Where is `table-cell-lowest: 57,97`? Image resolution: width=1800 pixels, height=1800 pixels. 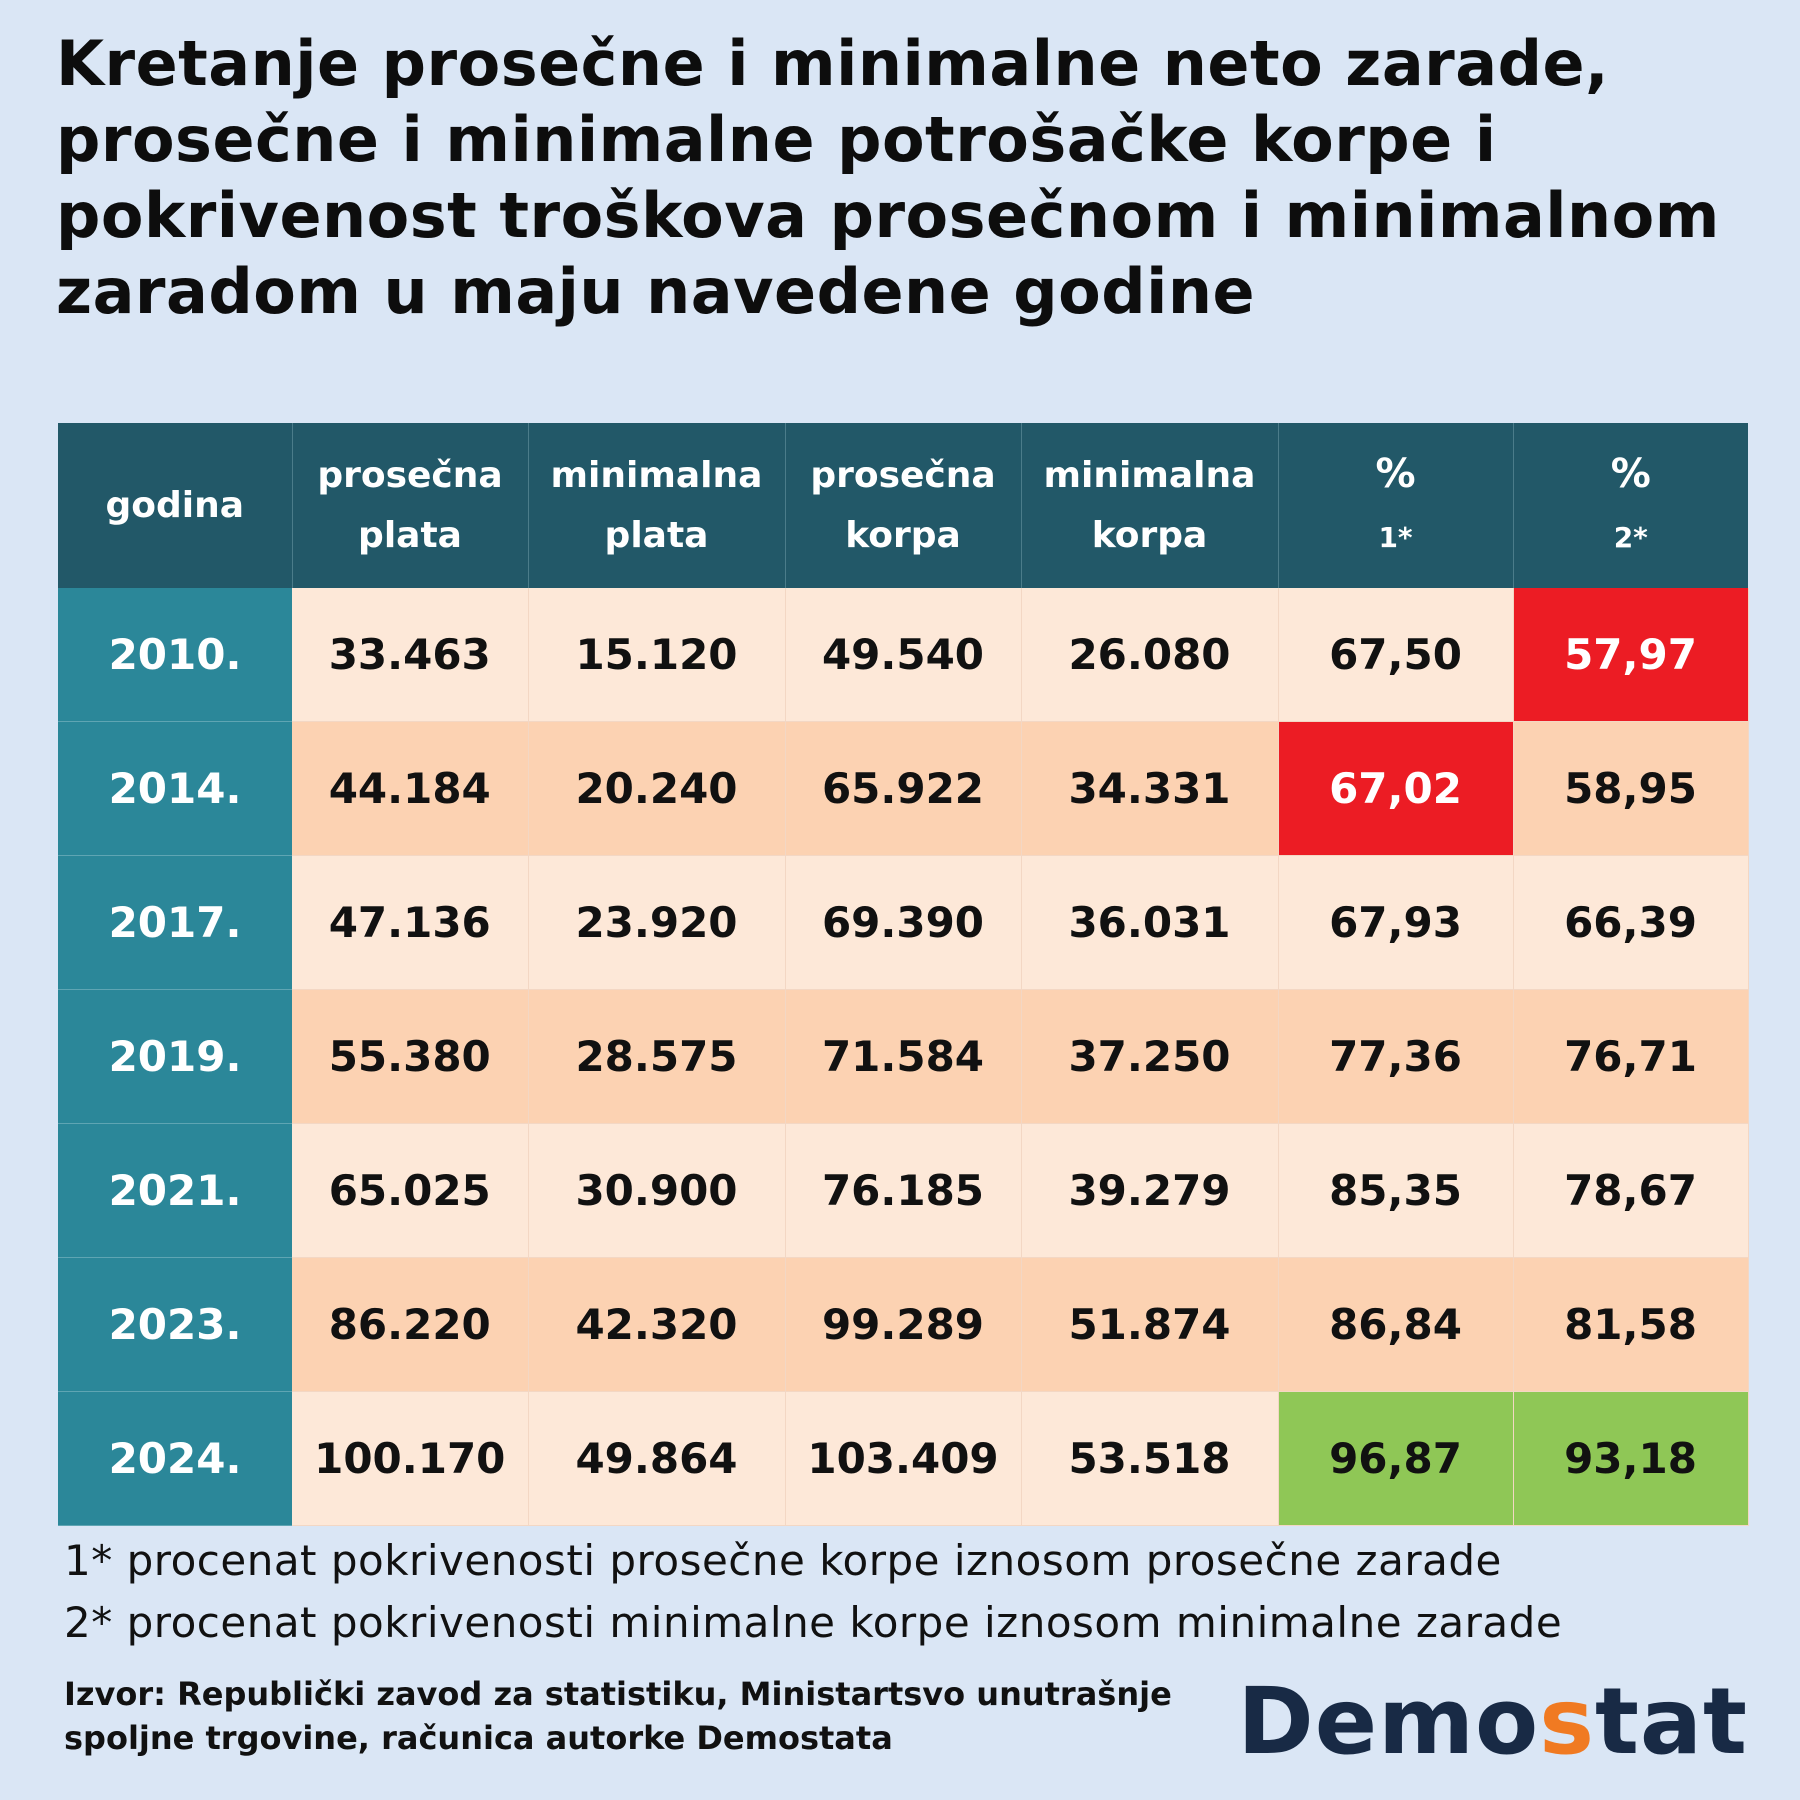 table-cell-lowest: 57,97 is located at coordinates (1631, 655).